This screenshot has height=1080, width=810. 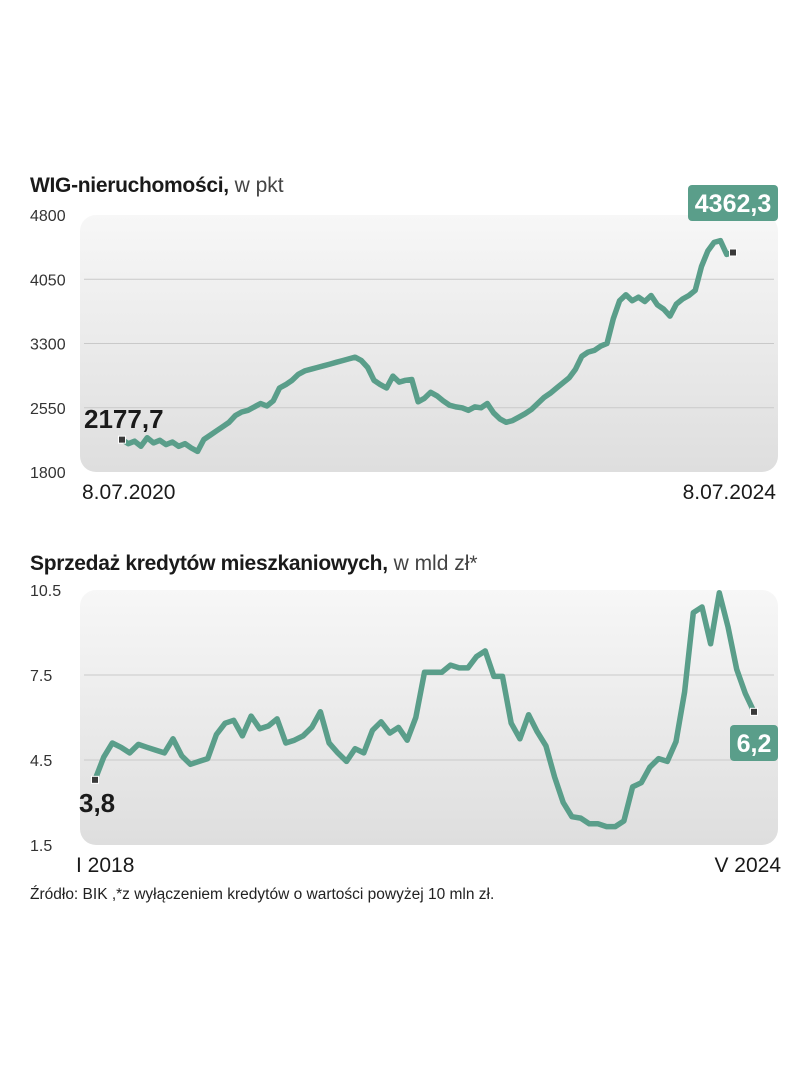 What do you see at coordinates (48, 216) in the screenshot?
I see `y-tick-label: 4800` at bounding box center [48, 216].